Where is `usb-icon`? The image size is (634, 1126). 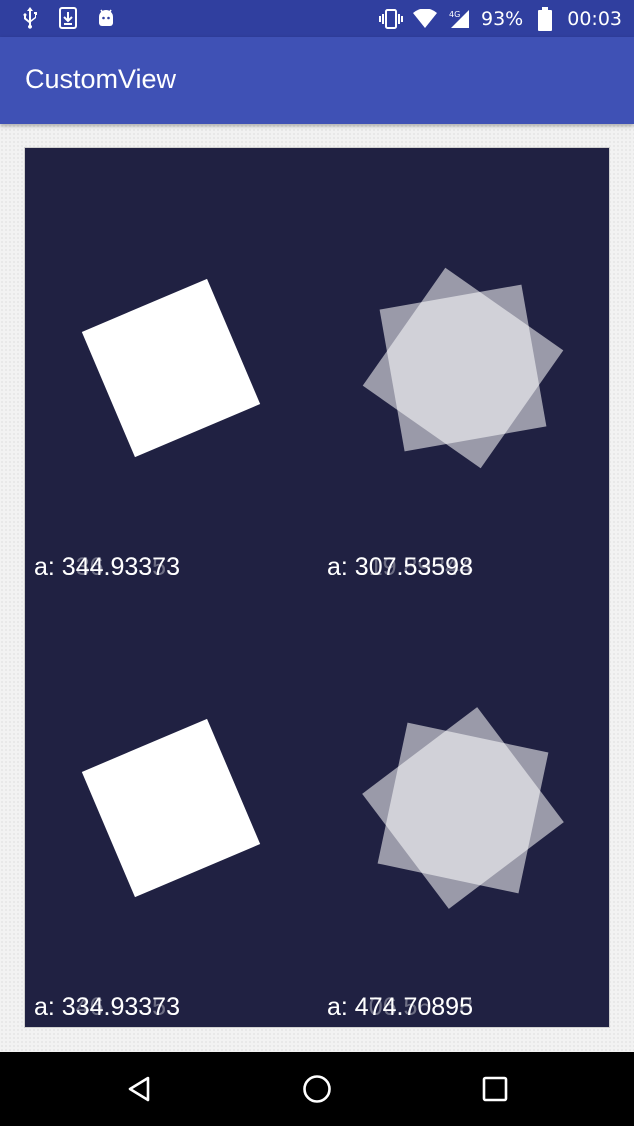 usb-icon is located at coordinates (30, 18).